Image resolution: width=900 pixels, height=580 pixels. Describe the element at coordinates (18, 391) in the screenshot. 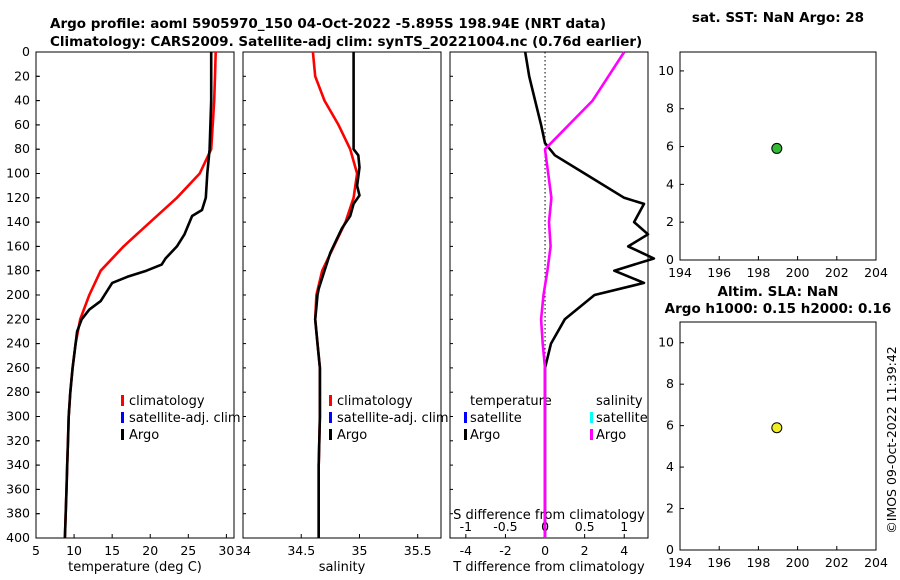

I see `depth-tick-label: 280` at that location.